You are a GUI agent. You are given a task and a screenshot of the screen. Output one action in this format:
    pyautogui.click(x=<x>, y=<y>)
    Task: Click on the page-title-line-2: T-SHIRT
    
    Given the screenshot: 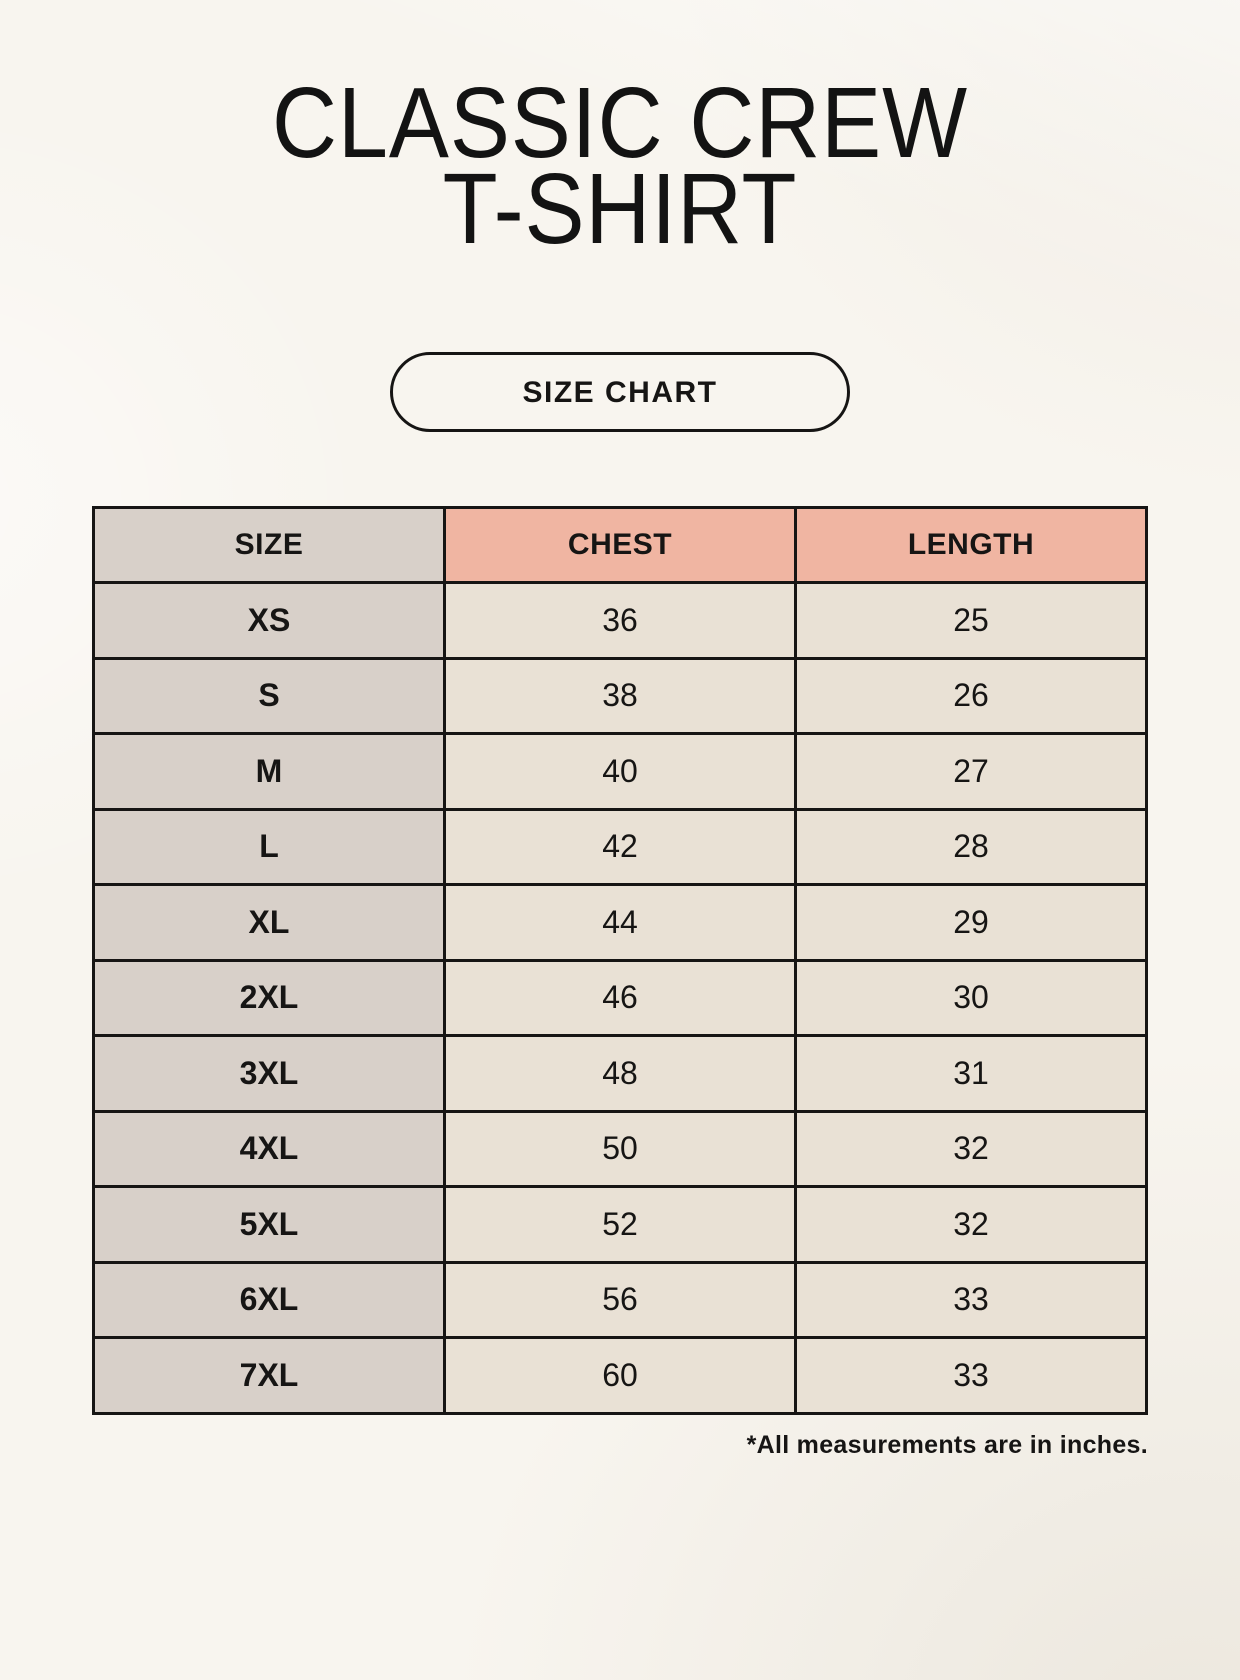 What is the action you would take?
    pyautogui.click(x=620, y=209)
    